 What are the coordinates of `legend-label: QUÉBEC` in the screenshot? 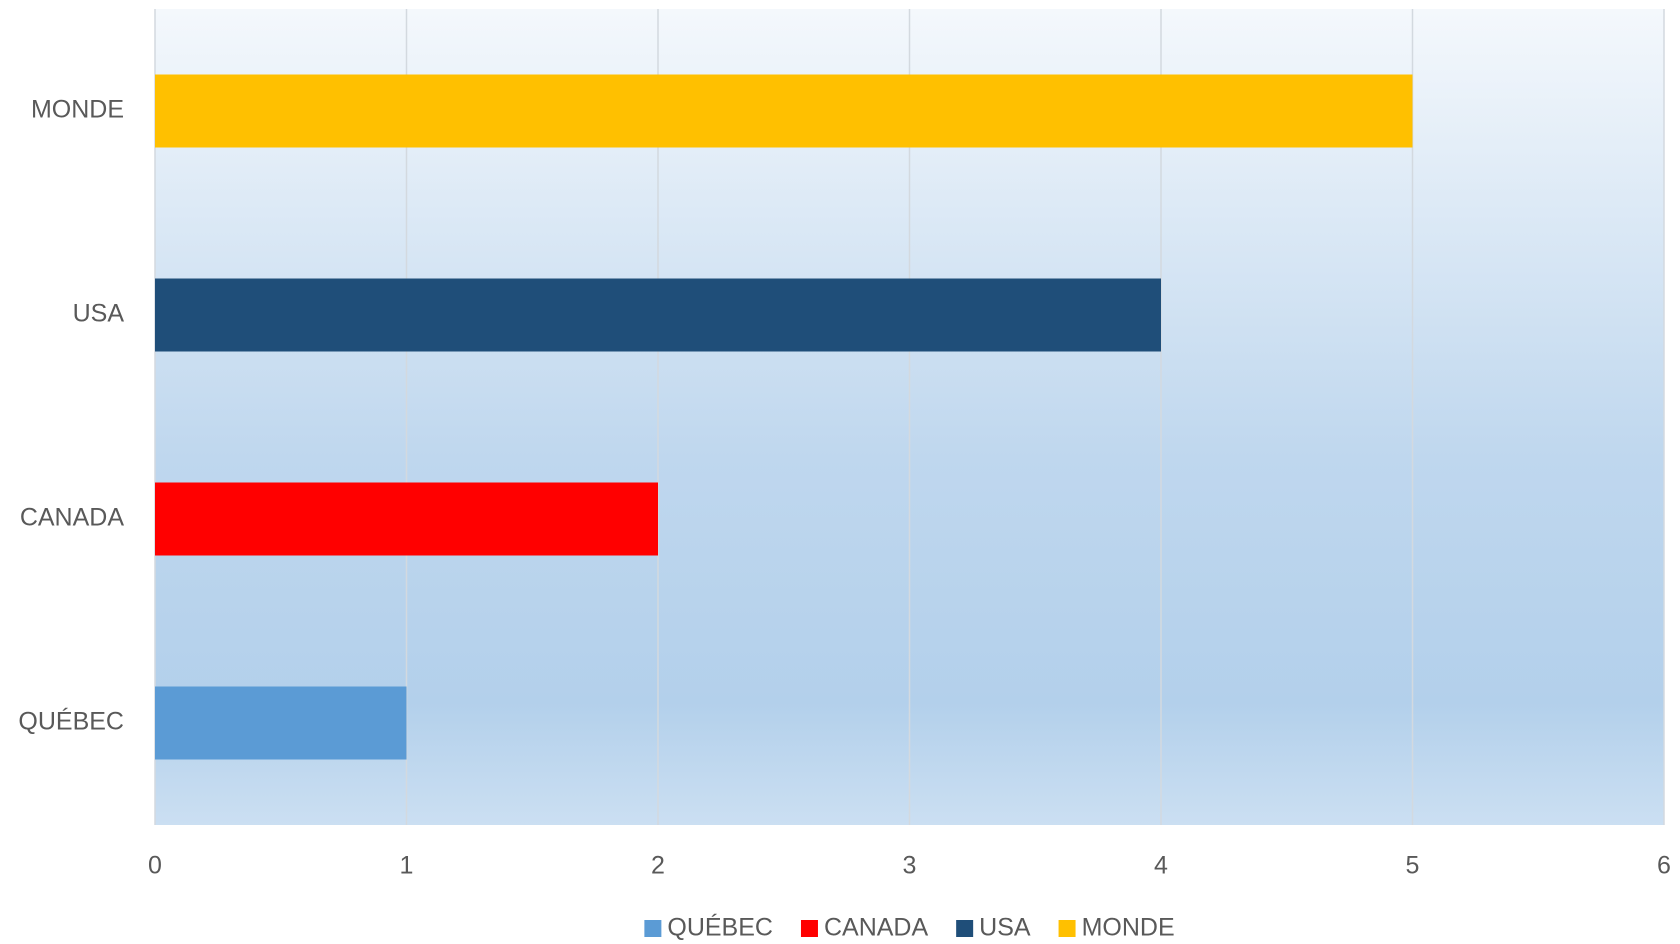 It's located at (720, 927).